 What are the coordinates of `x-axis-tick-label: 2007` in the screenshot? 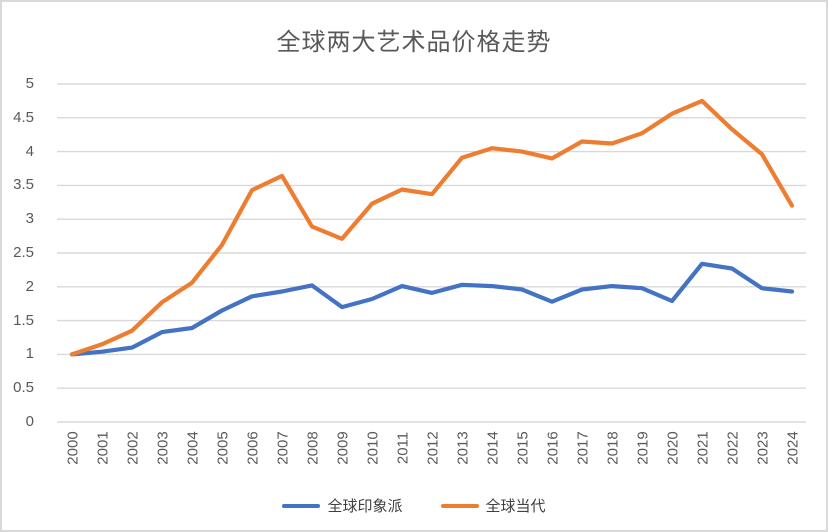 It's located at (283, 448).